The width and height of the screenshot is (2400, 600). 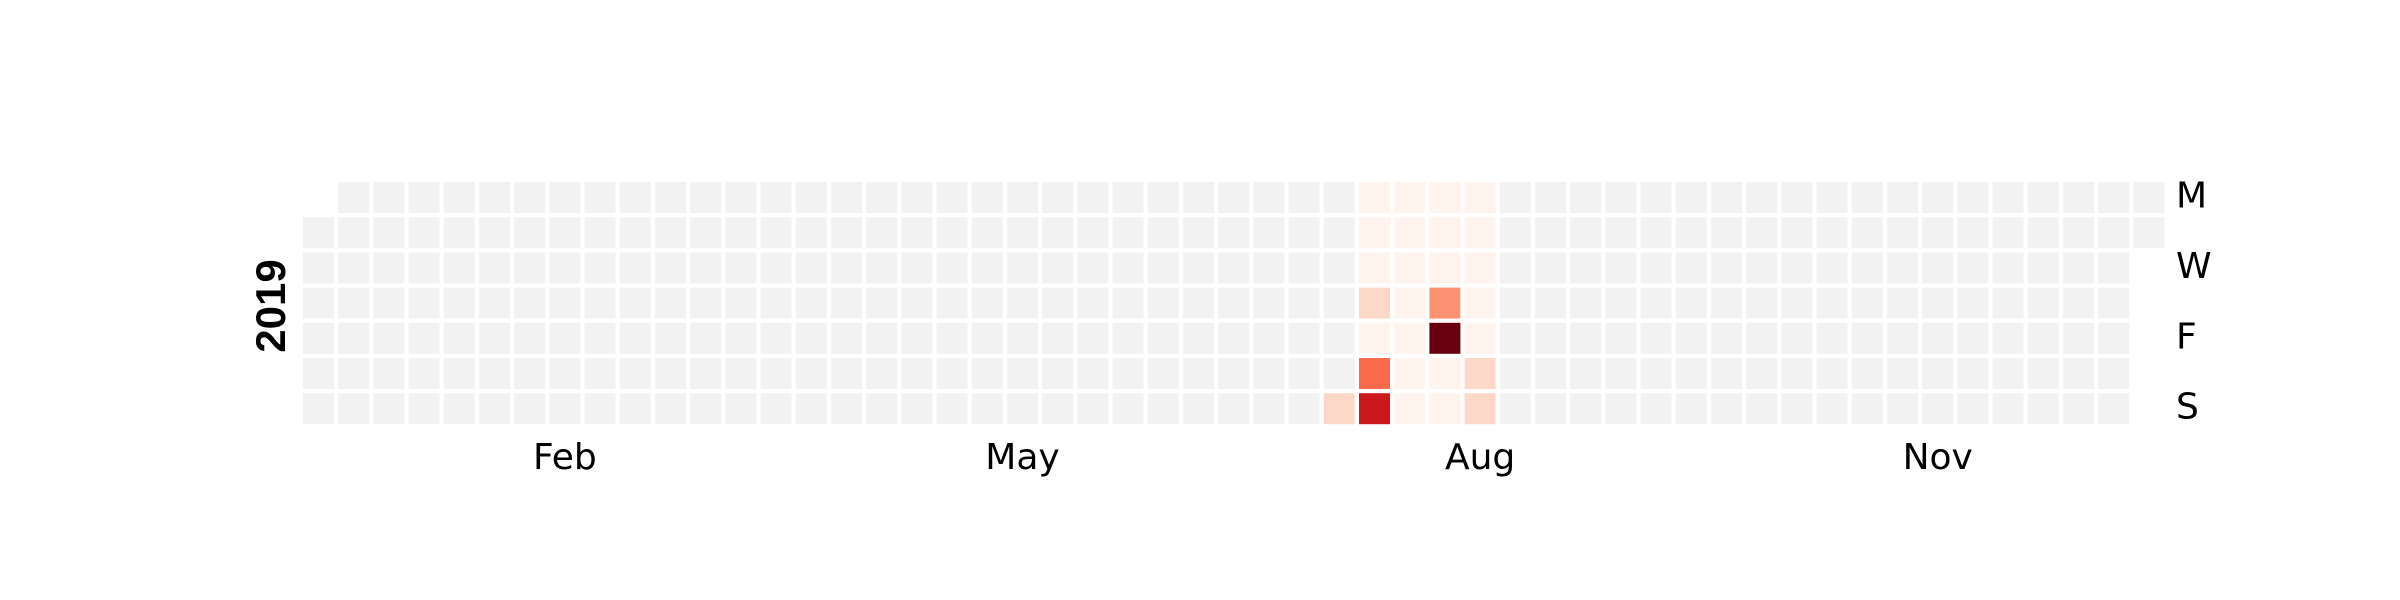 I want to click on month-labels: Feb May Aug Nov, so click(x=1253, y=457).